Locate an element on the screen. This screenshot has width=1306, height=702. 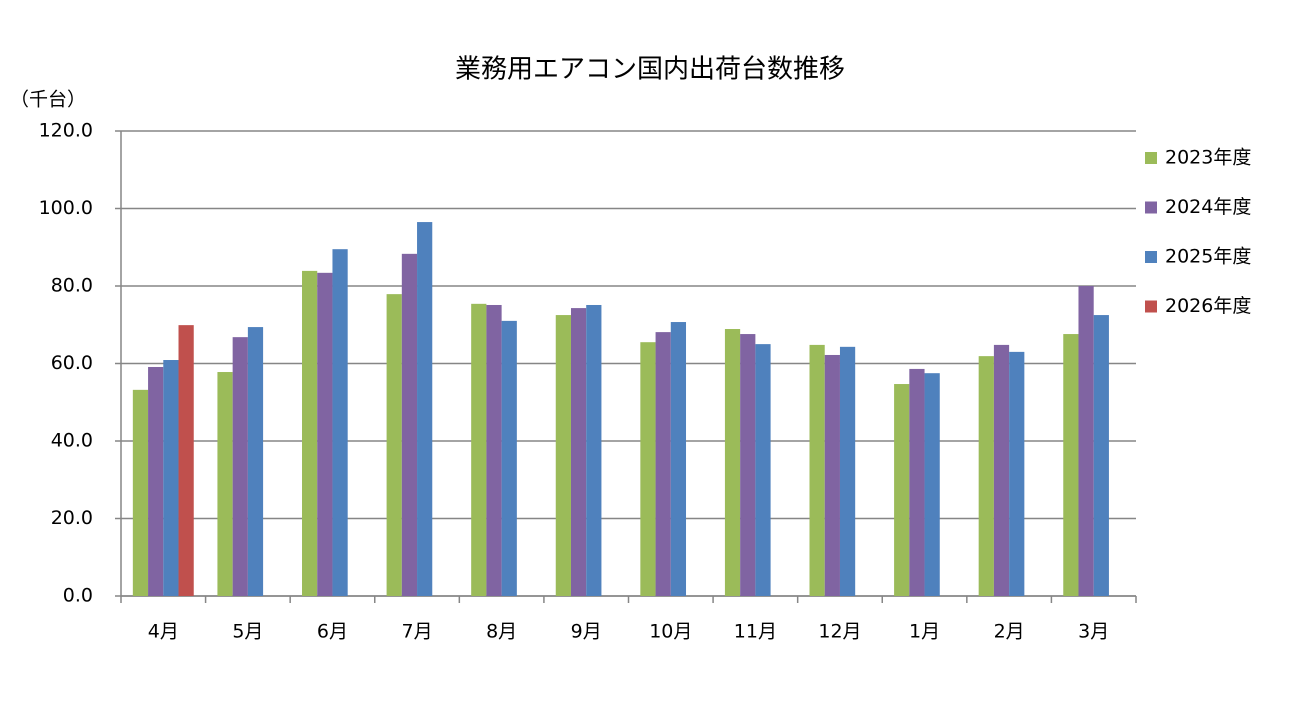
x-tick-label: 8月 is located at coordinates (501, 632).